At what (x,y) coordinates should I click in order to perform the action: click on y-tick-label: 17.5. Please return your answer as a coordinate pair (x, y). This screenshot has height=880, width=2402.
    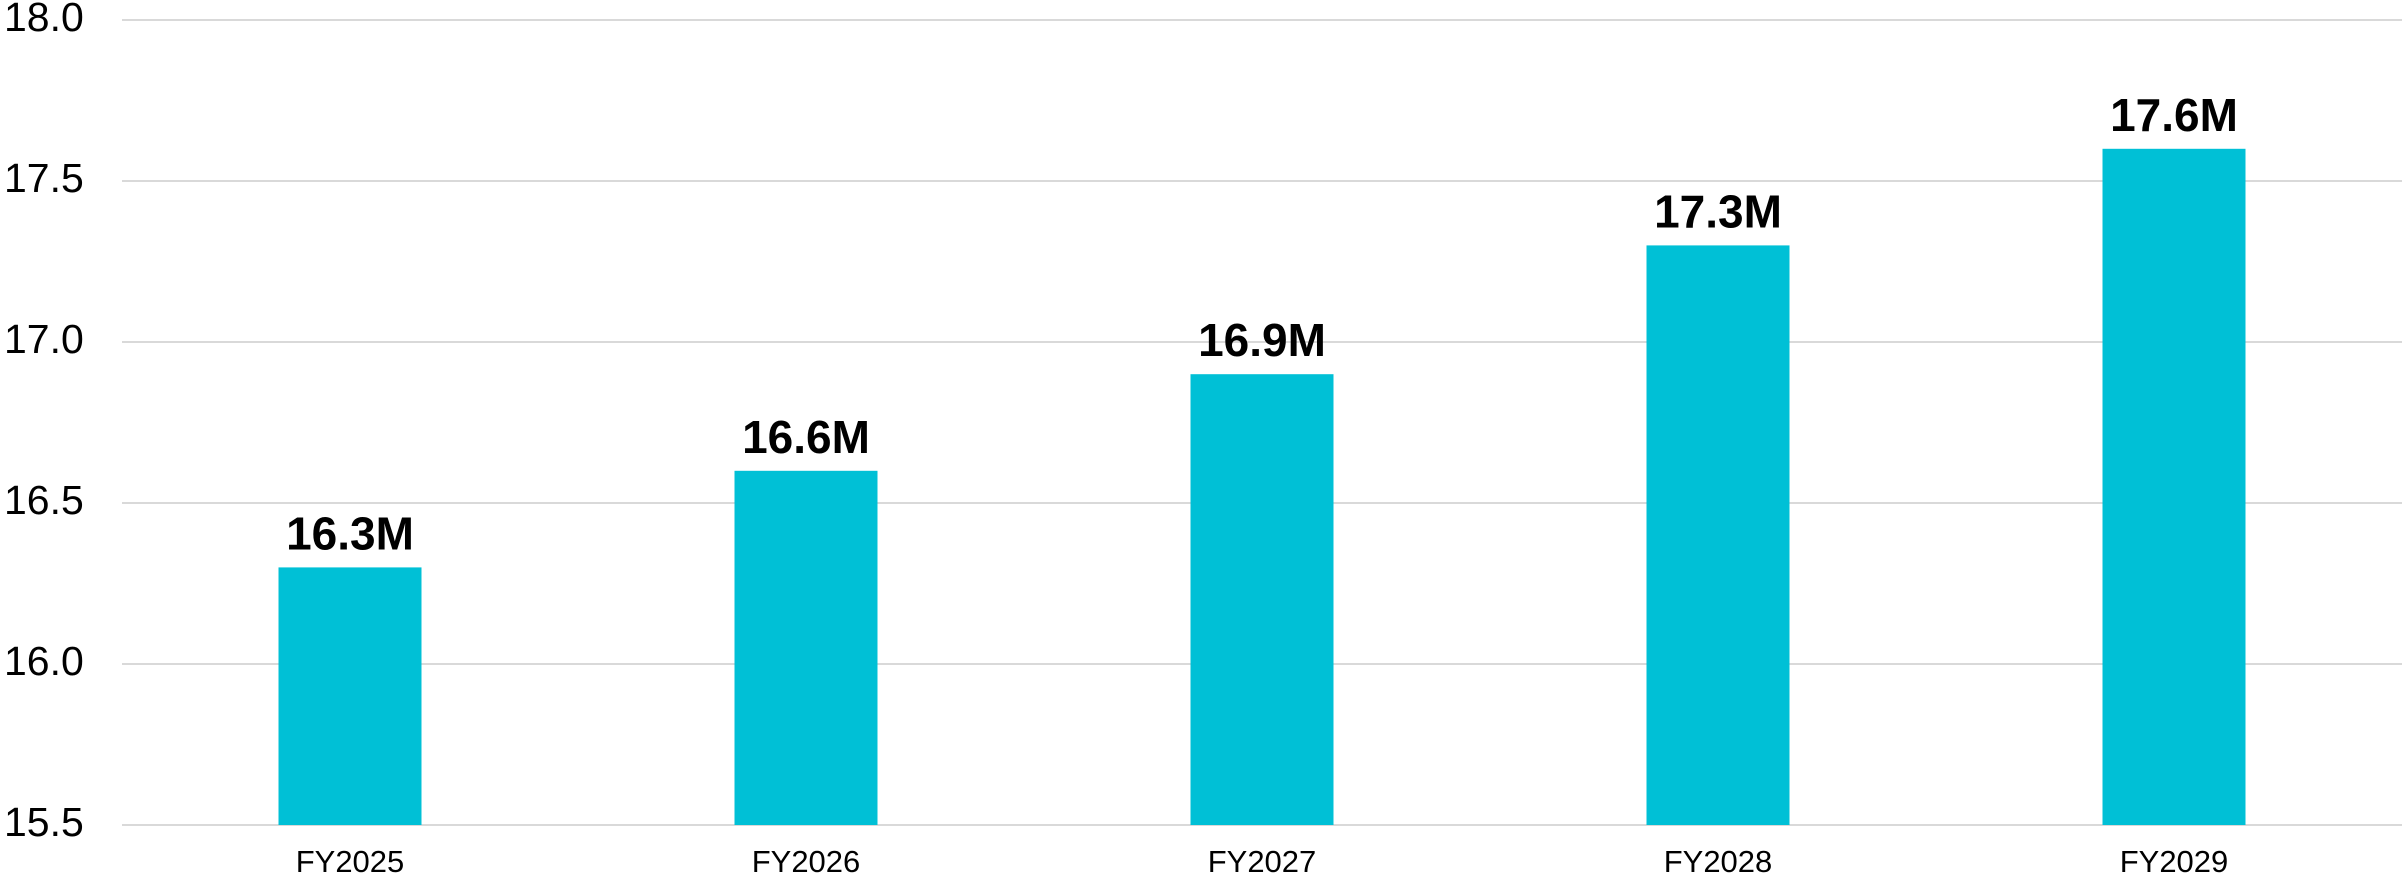
    Looking at the image, I should click on (44, 178).